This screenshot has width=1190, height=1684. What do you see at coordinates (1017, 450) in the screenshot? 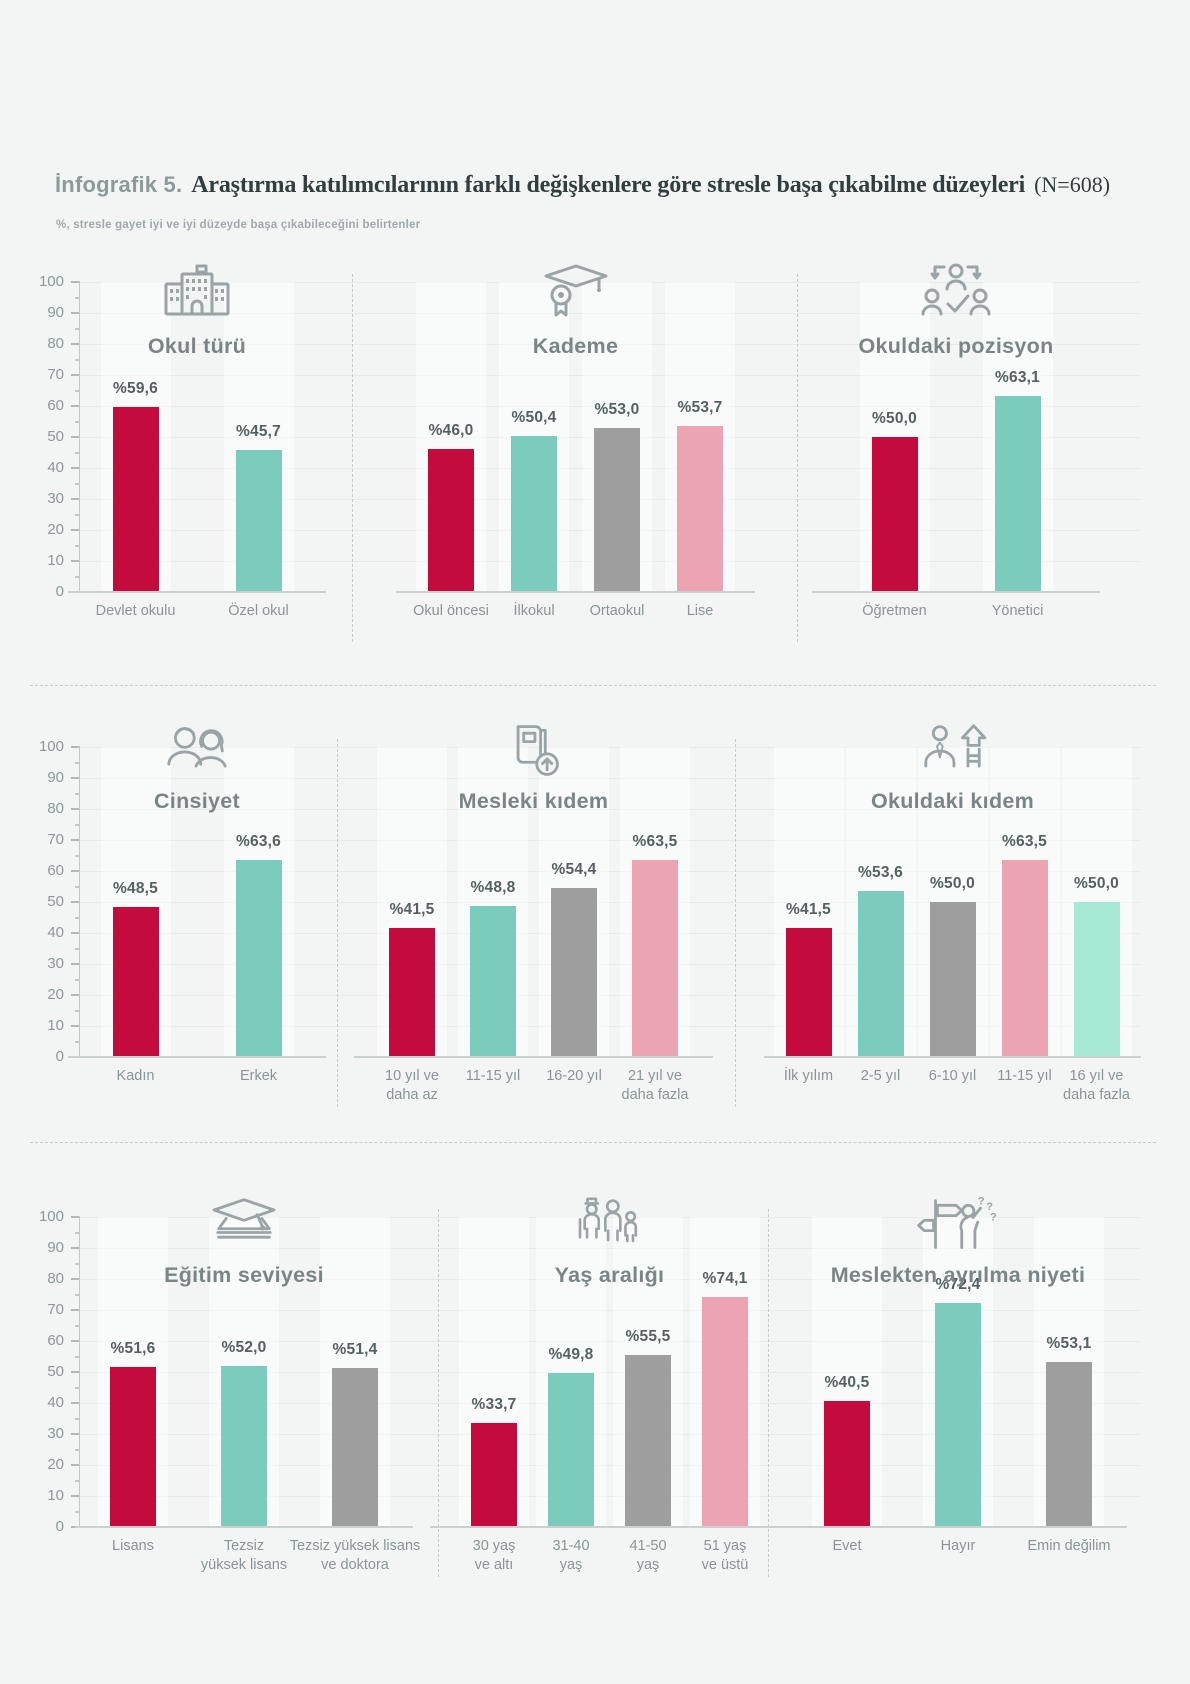
I see `bar-group: %63,1 Yönetici` at bounding box center [1017, 450].